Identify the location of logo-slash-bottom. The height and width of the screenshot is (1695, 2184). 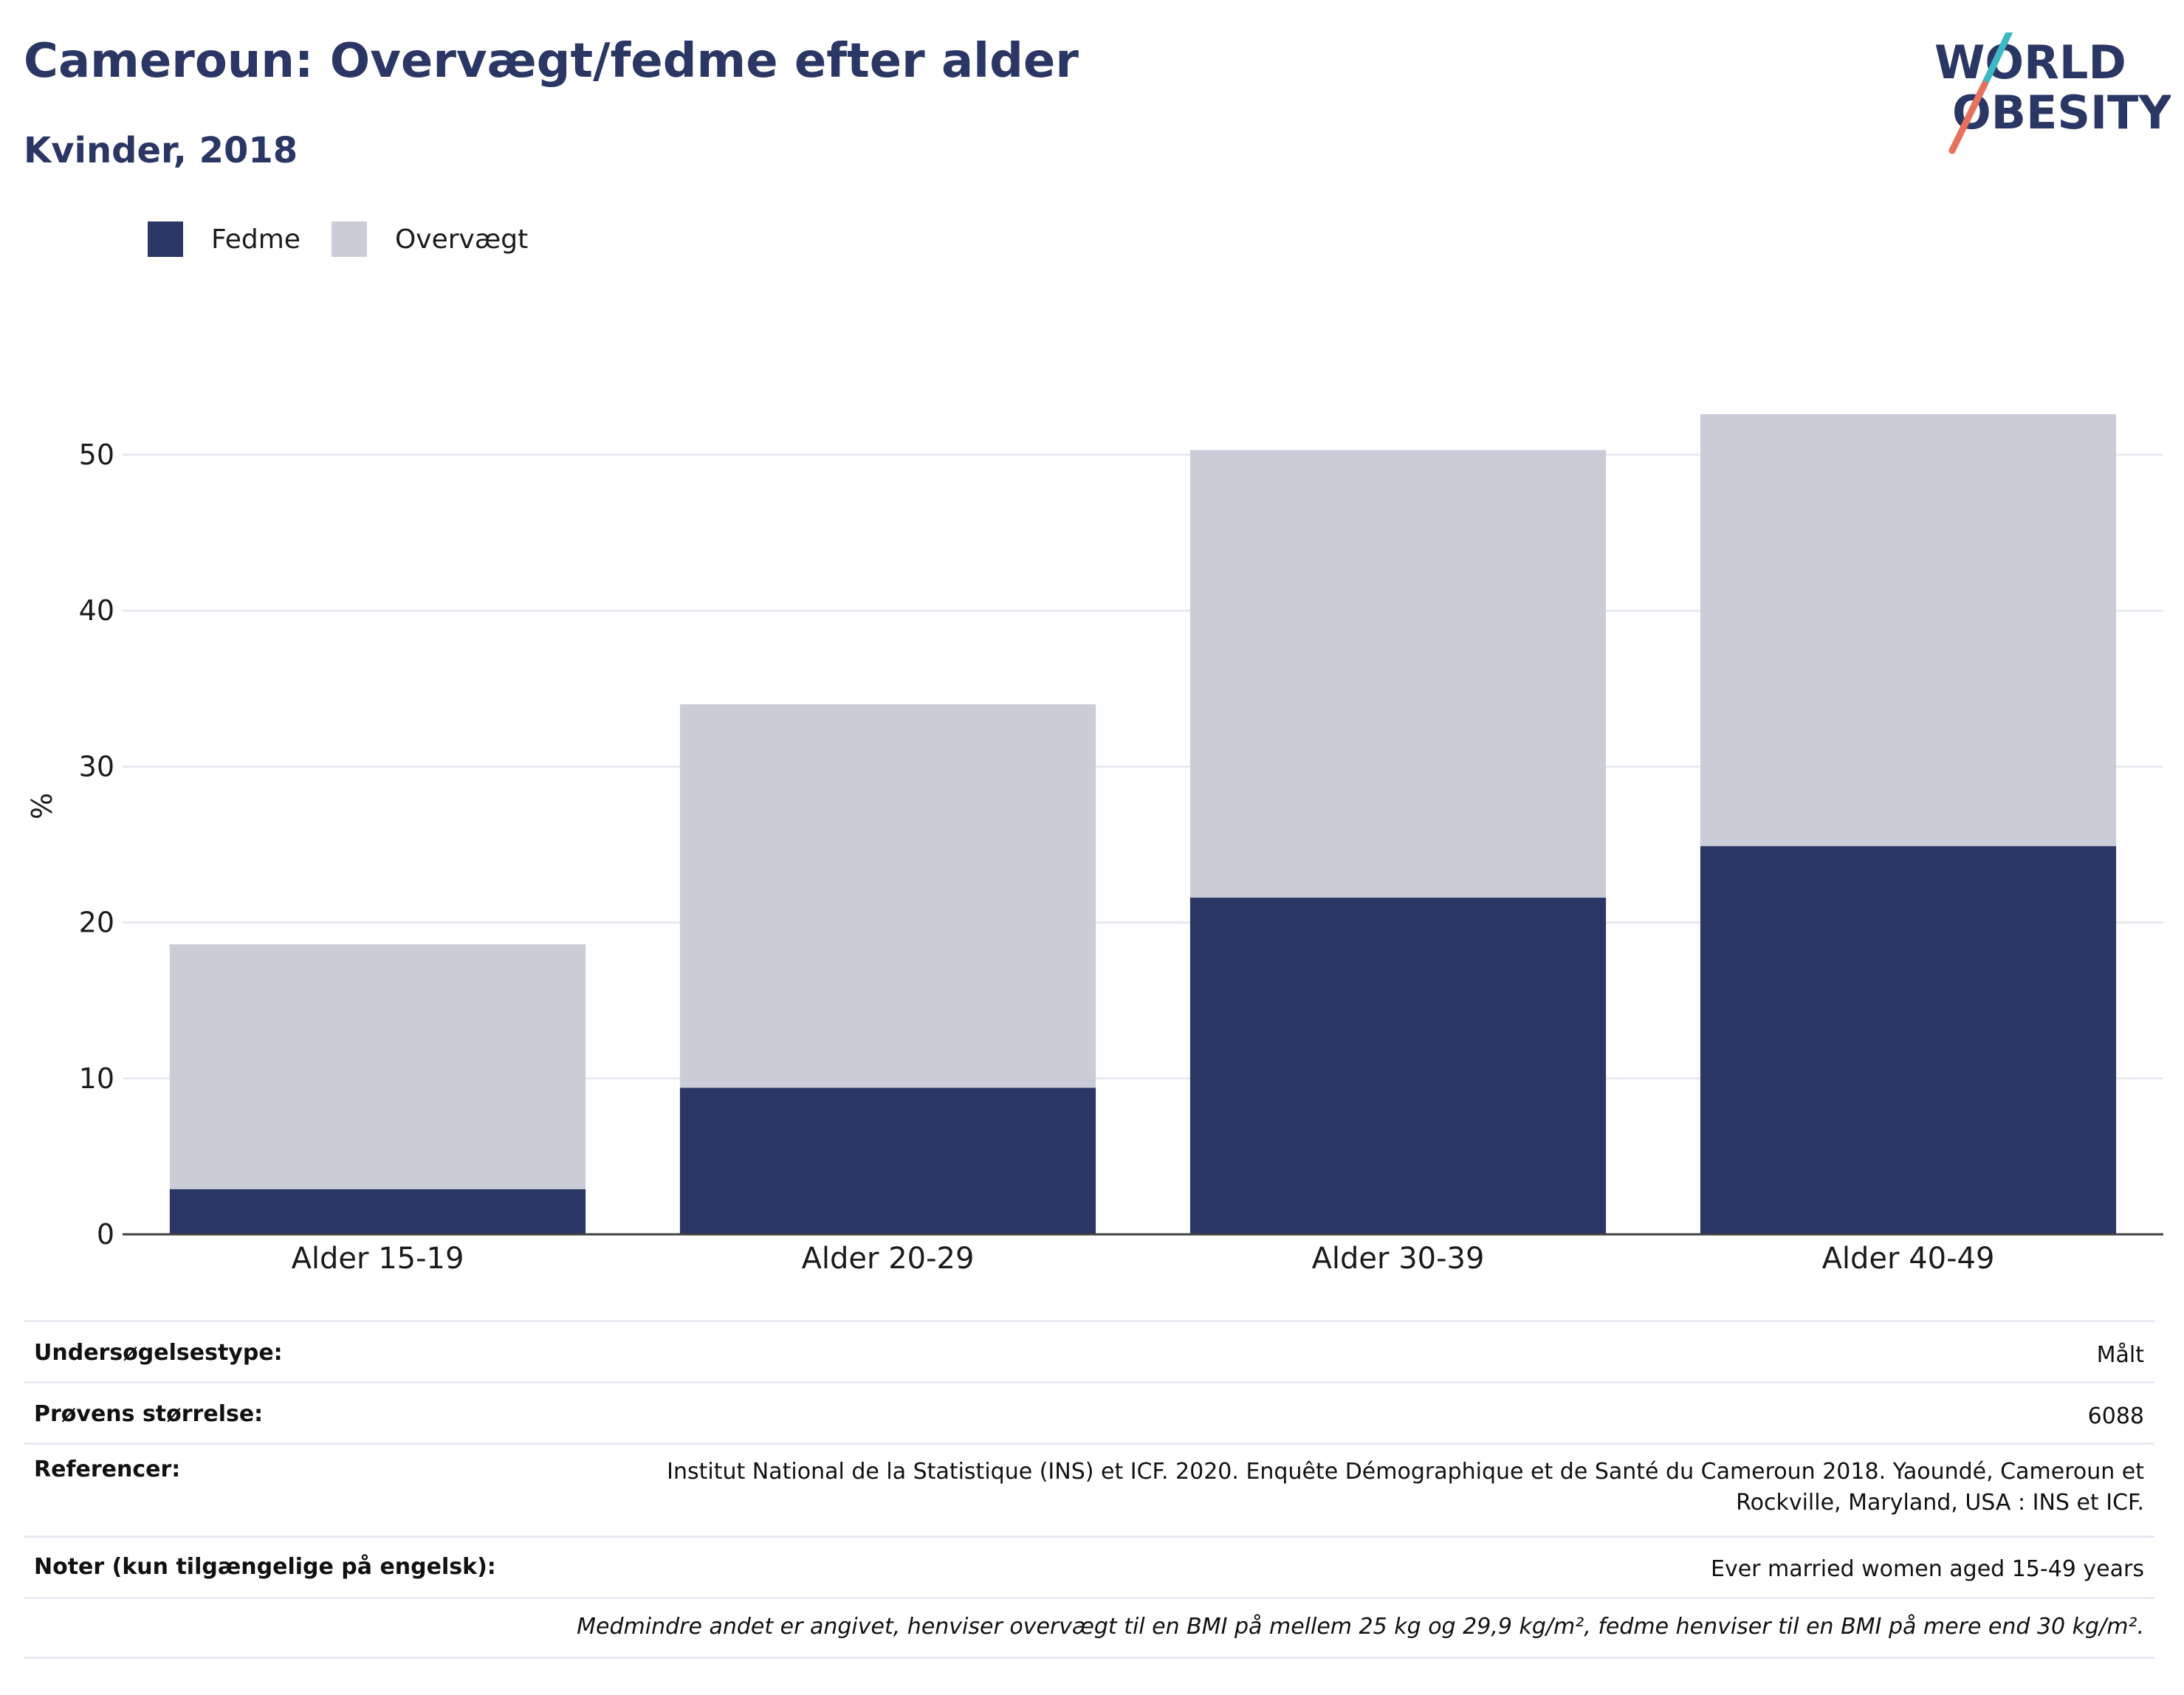
(1968, 117).